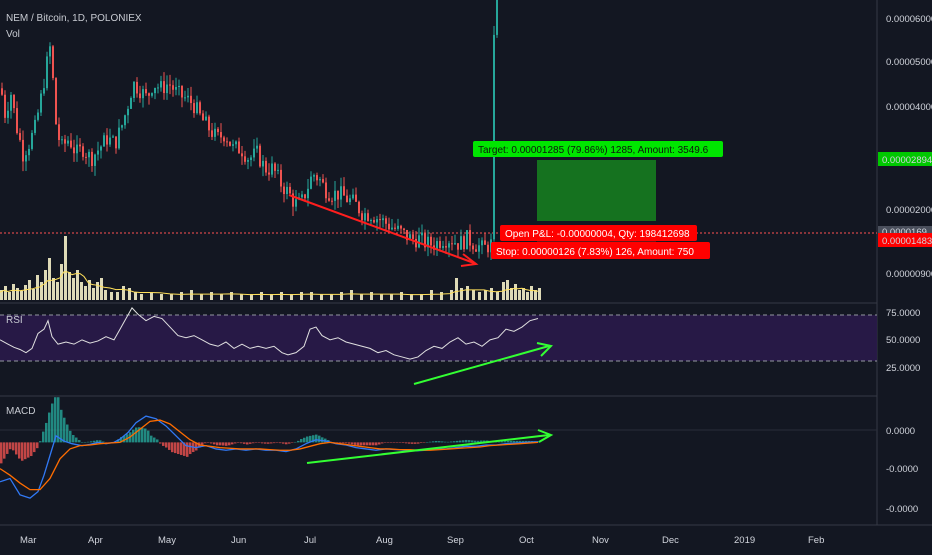  Describe the element at coordinates (384, 540) in the screenshot. I see `time-label: Aug` at that location.